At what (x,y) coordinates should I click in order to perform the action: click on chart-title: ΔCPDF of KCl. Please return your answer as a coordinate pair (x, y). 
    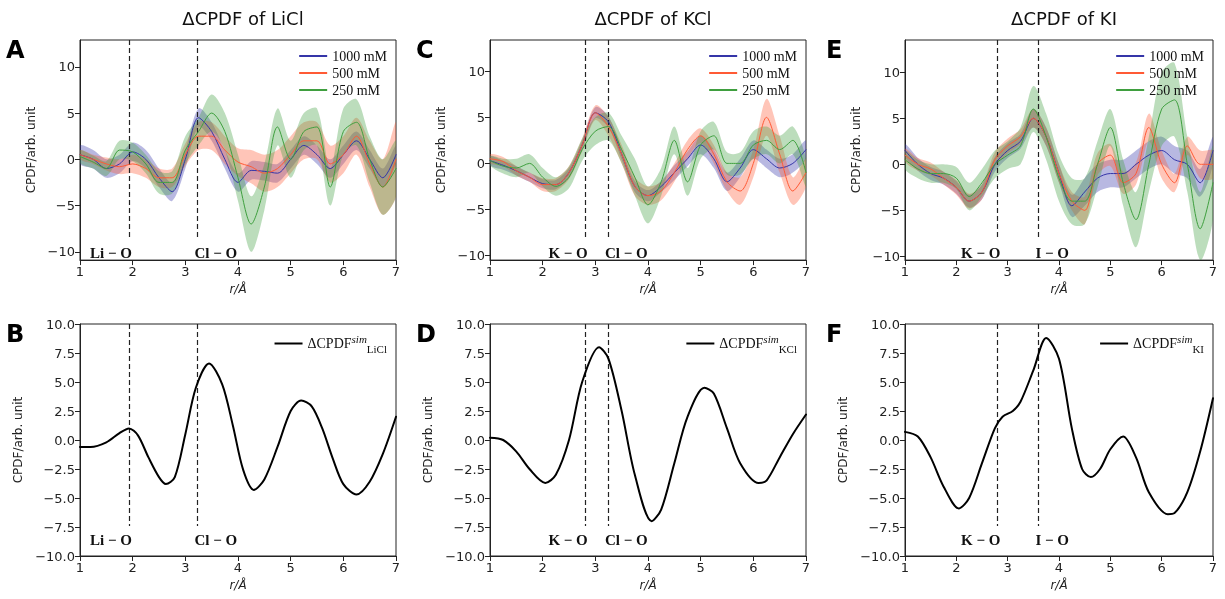
    Looking at the image, I should click on (653, 18).